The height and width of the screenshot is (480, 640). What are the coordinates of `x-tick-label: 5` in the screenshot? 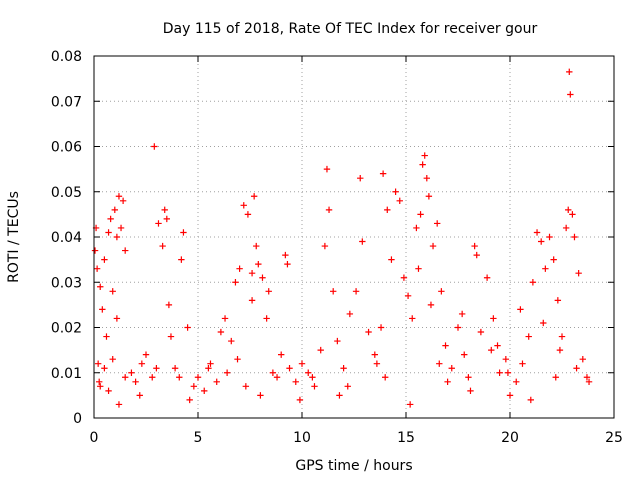 It's located at (198, 438).